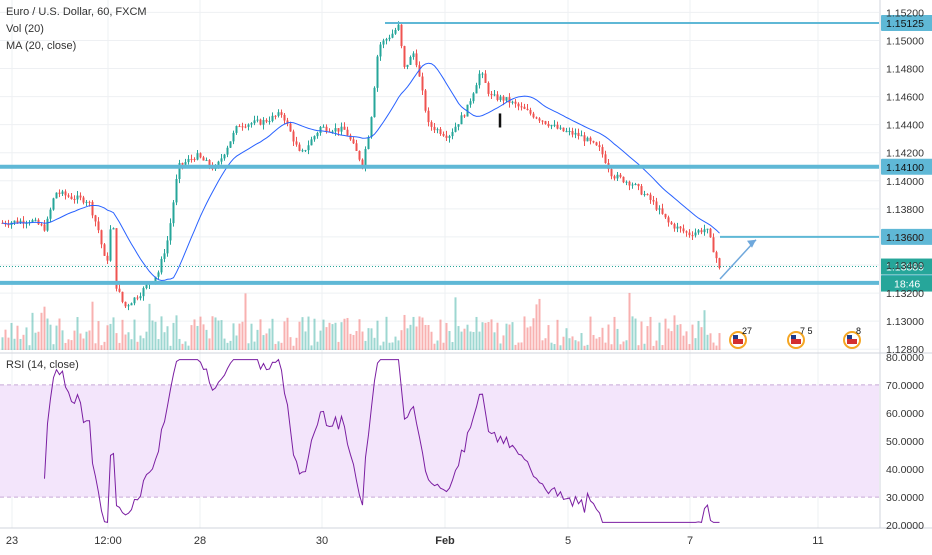 The height and width of the screenshot is (555, 932). What do you see at coordinates (322, 541) in the screenshot?
I see `time-tick-3: 30` at bounding box center [322, 541].